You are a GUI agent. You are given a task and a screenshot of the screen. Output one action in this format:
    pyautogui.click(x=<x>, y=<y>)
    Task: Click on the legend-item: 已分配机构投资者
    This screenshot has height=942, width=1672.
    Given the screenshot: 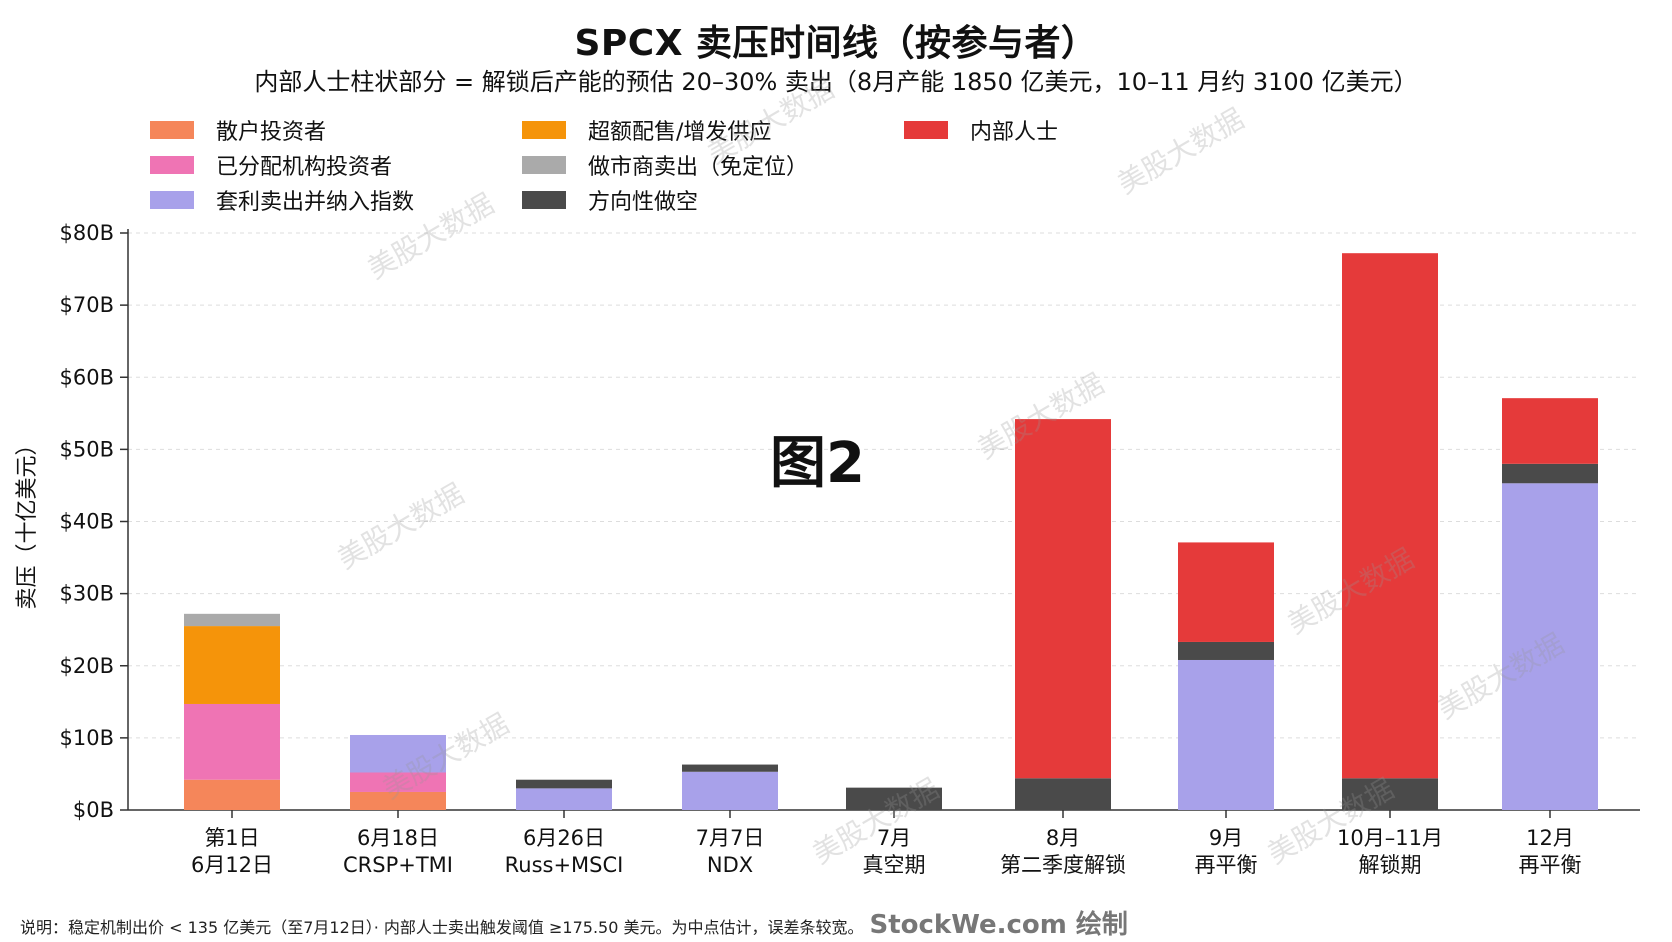 What is the action you would take?
    pyautogui.click(x=271, y=165)
    